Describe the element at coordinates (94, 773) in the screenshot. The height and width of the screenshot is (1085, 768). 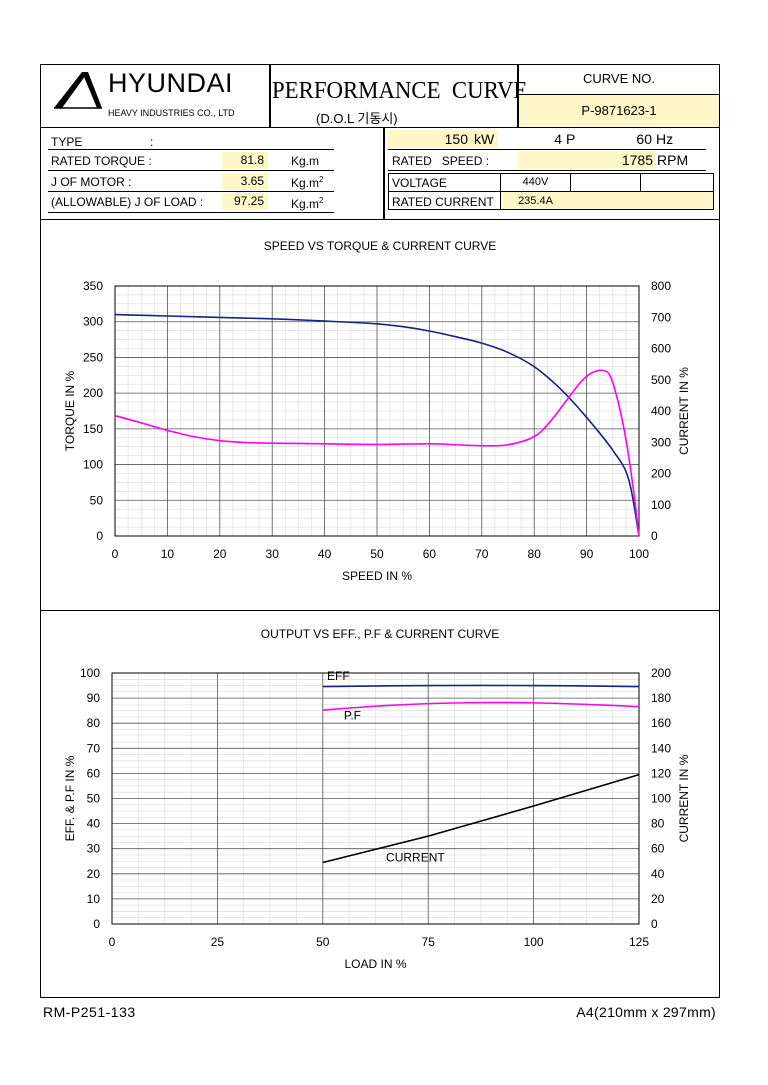
I see `y-tick-label: 60` at that location.